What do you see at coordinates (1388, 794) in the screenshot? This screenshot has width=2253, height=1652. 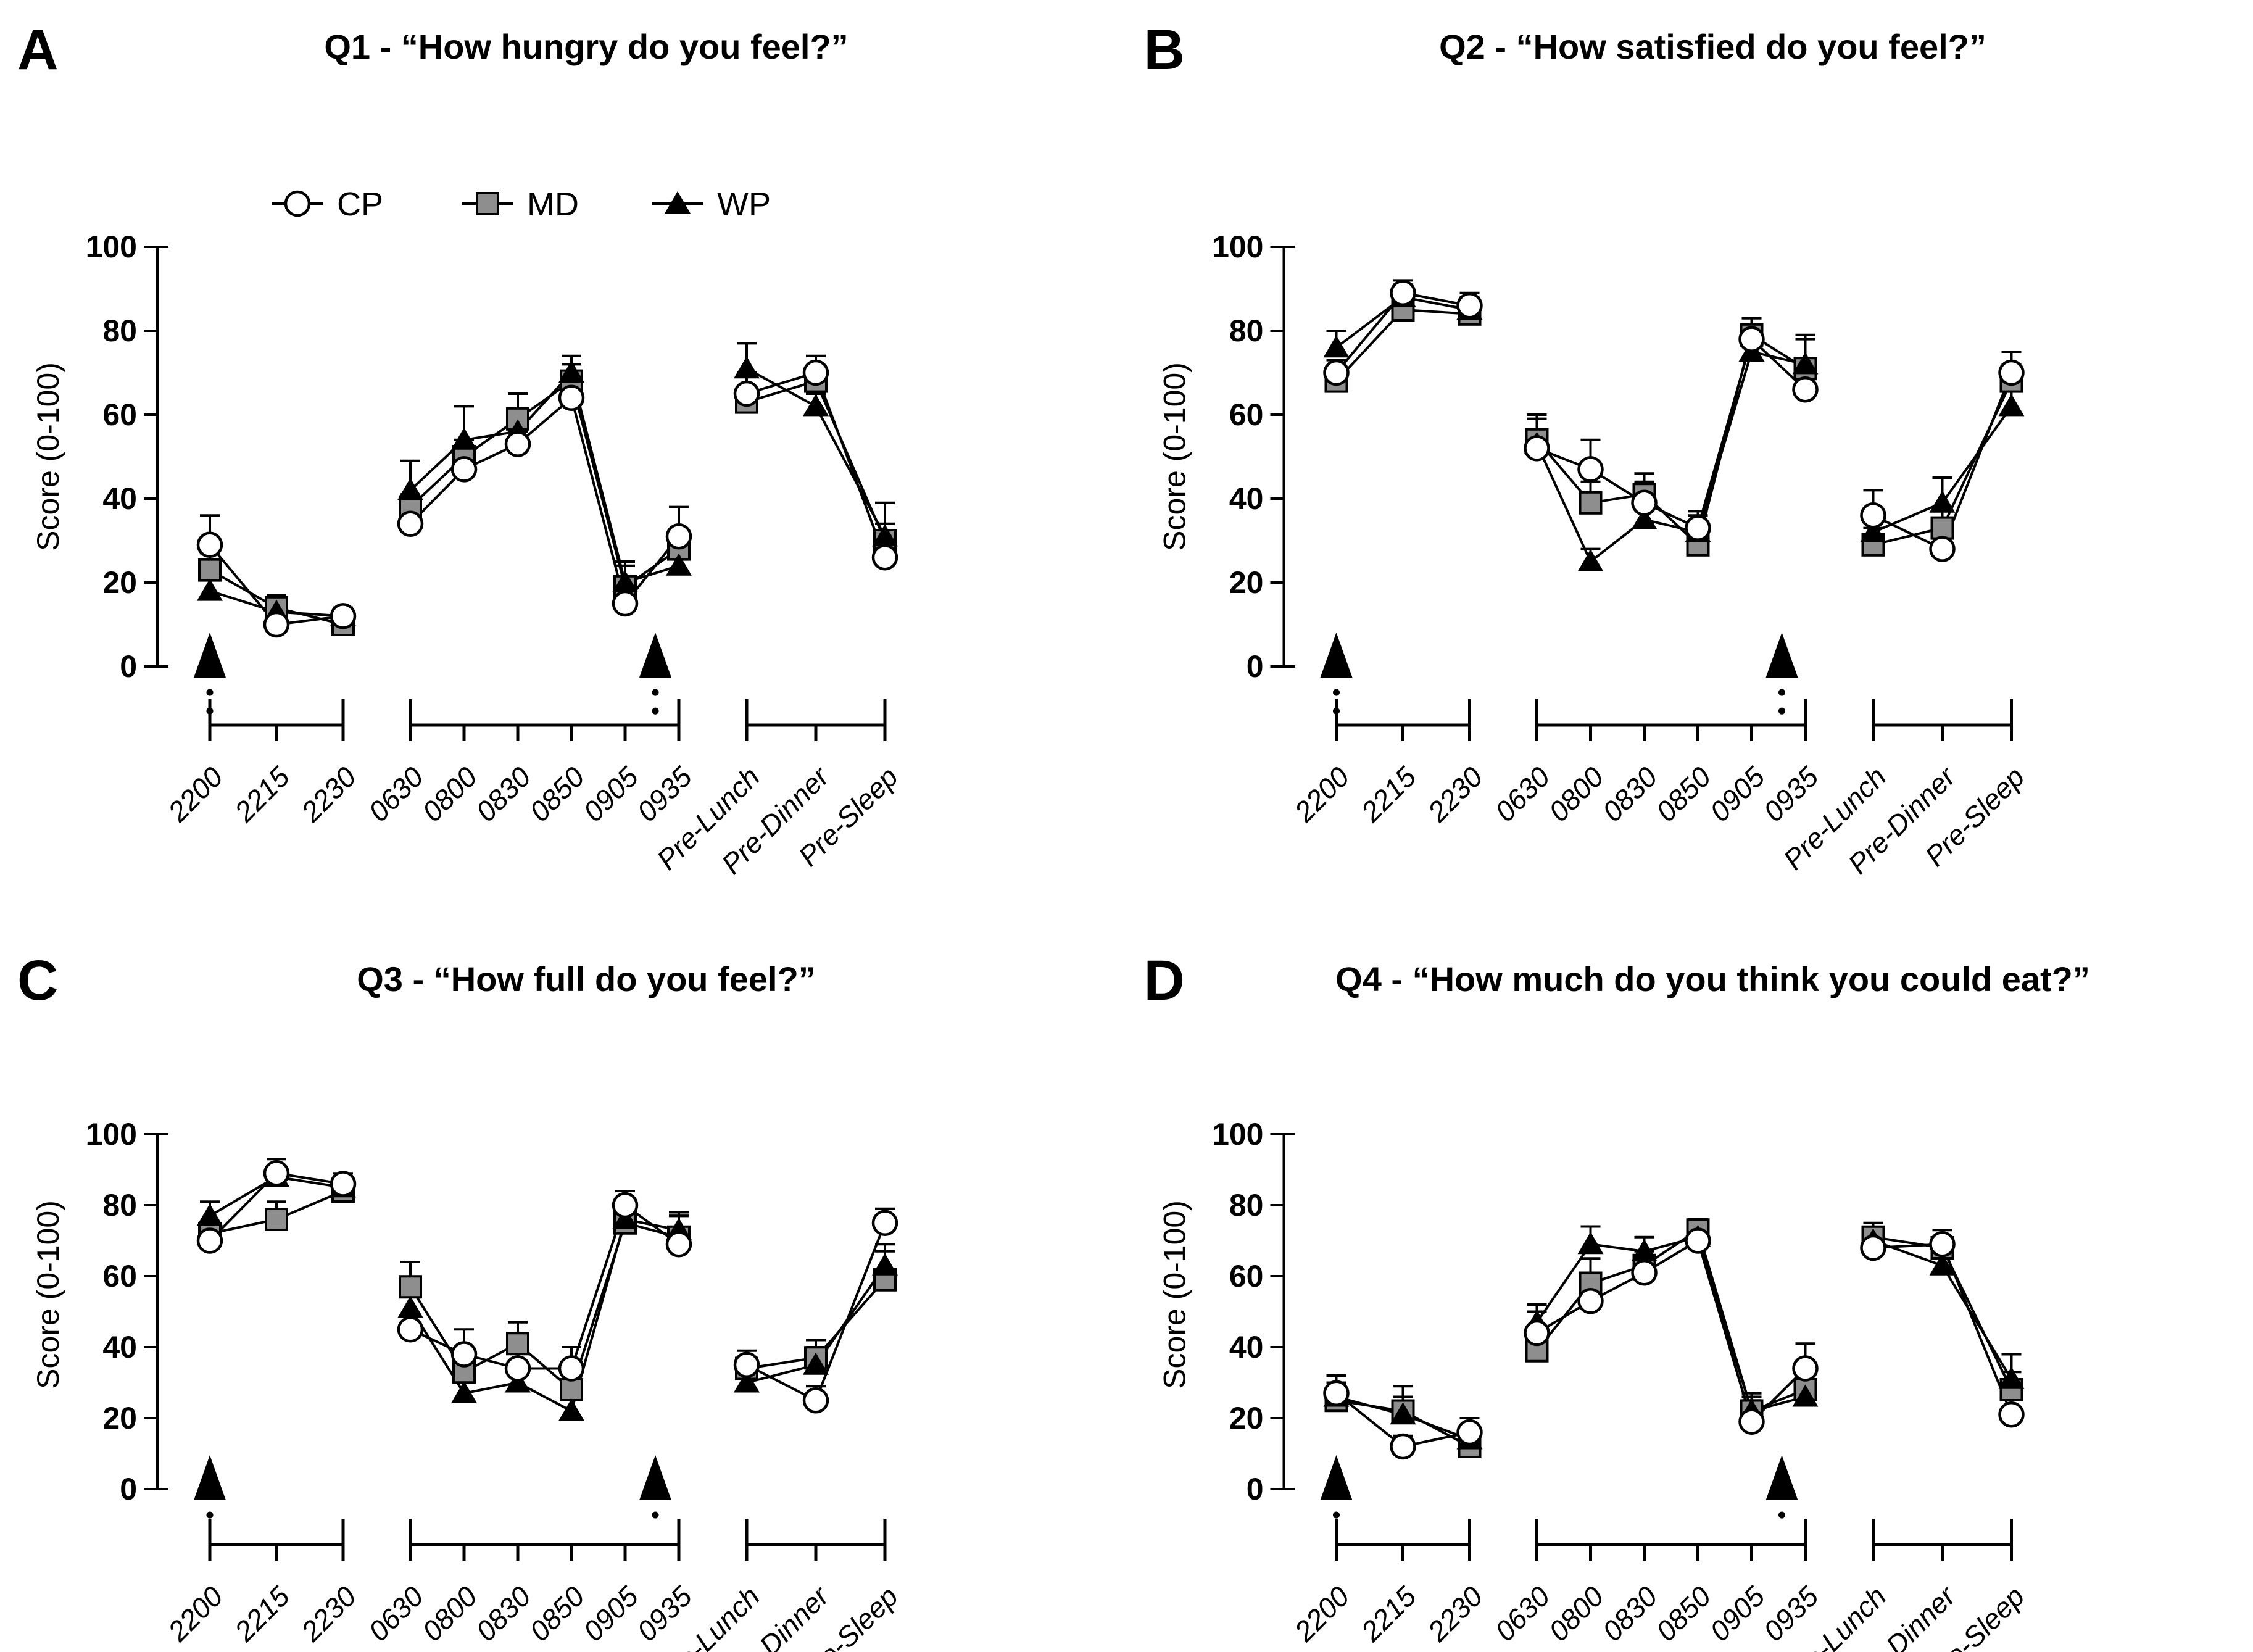 I see `x-tick-label: 2215` at bounding box center [1388, 794].